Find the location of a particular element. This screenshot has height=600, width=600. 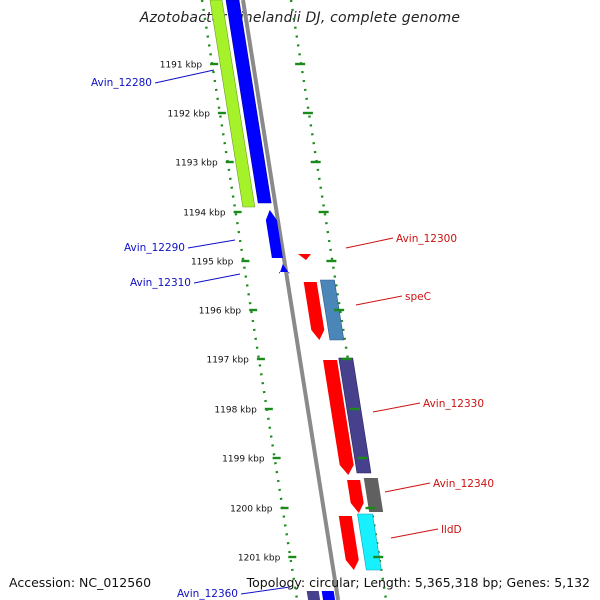

gene-label: Avin_12310 is located at coordinates (160, 283).